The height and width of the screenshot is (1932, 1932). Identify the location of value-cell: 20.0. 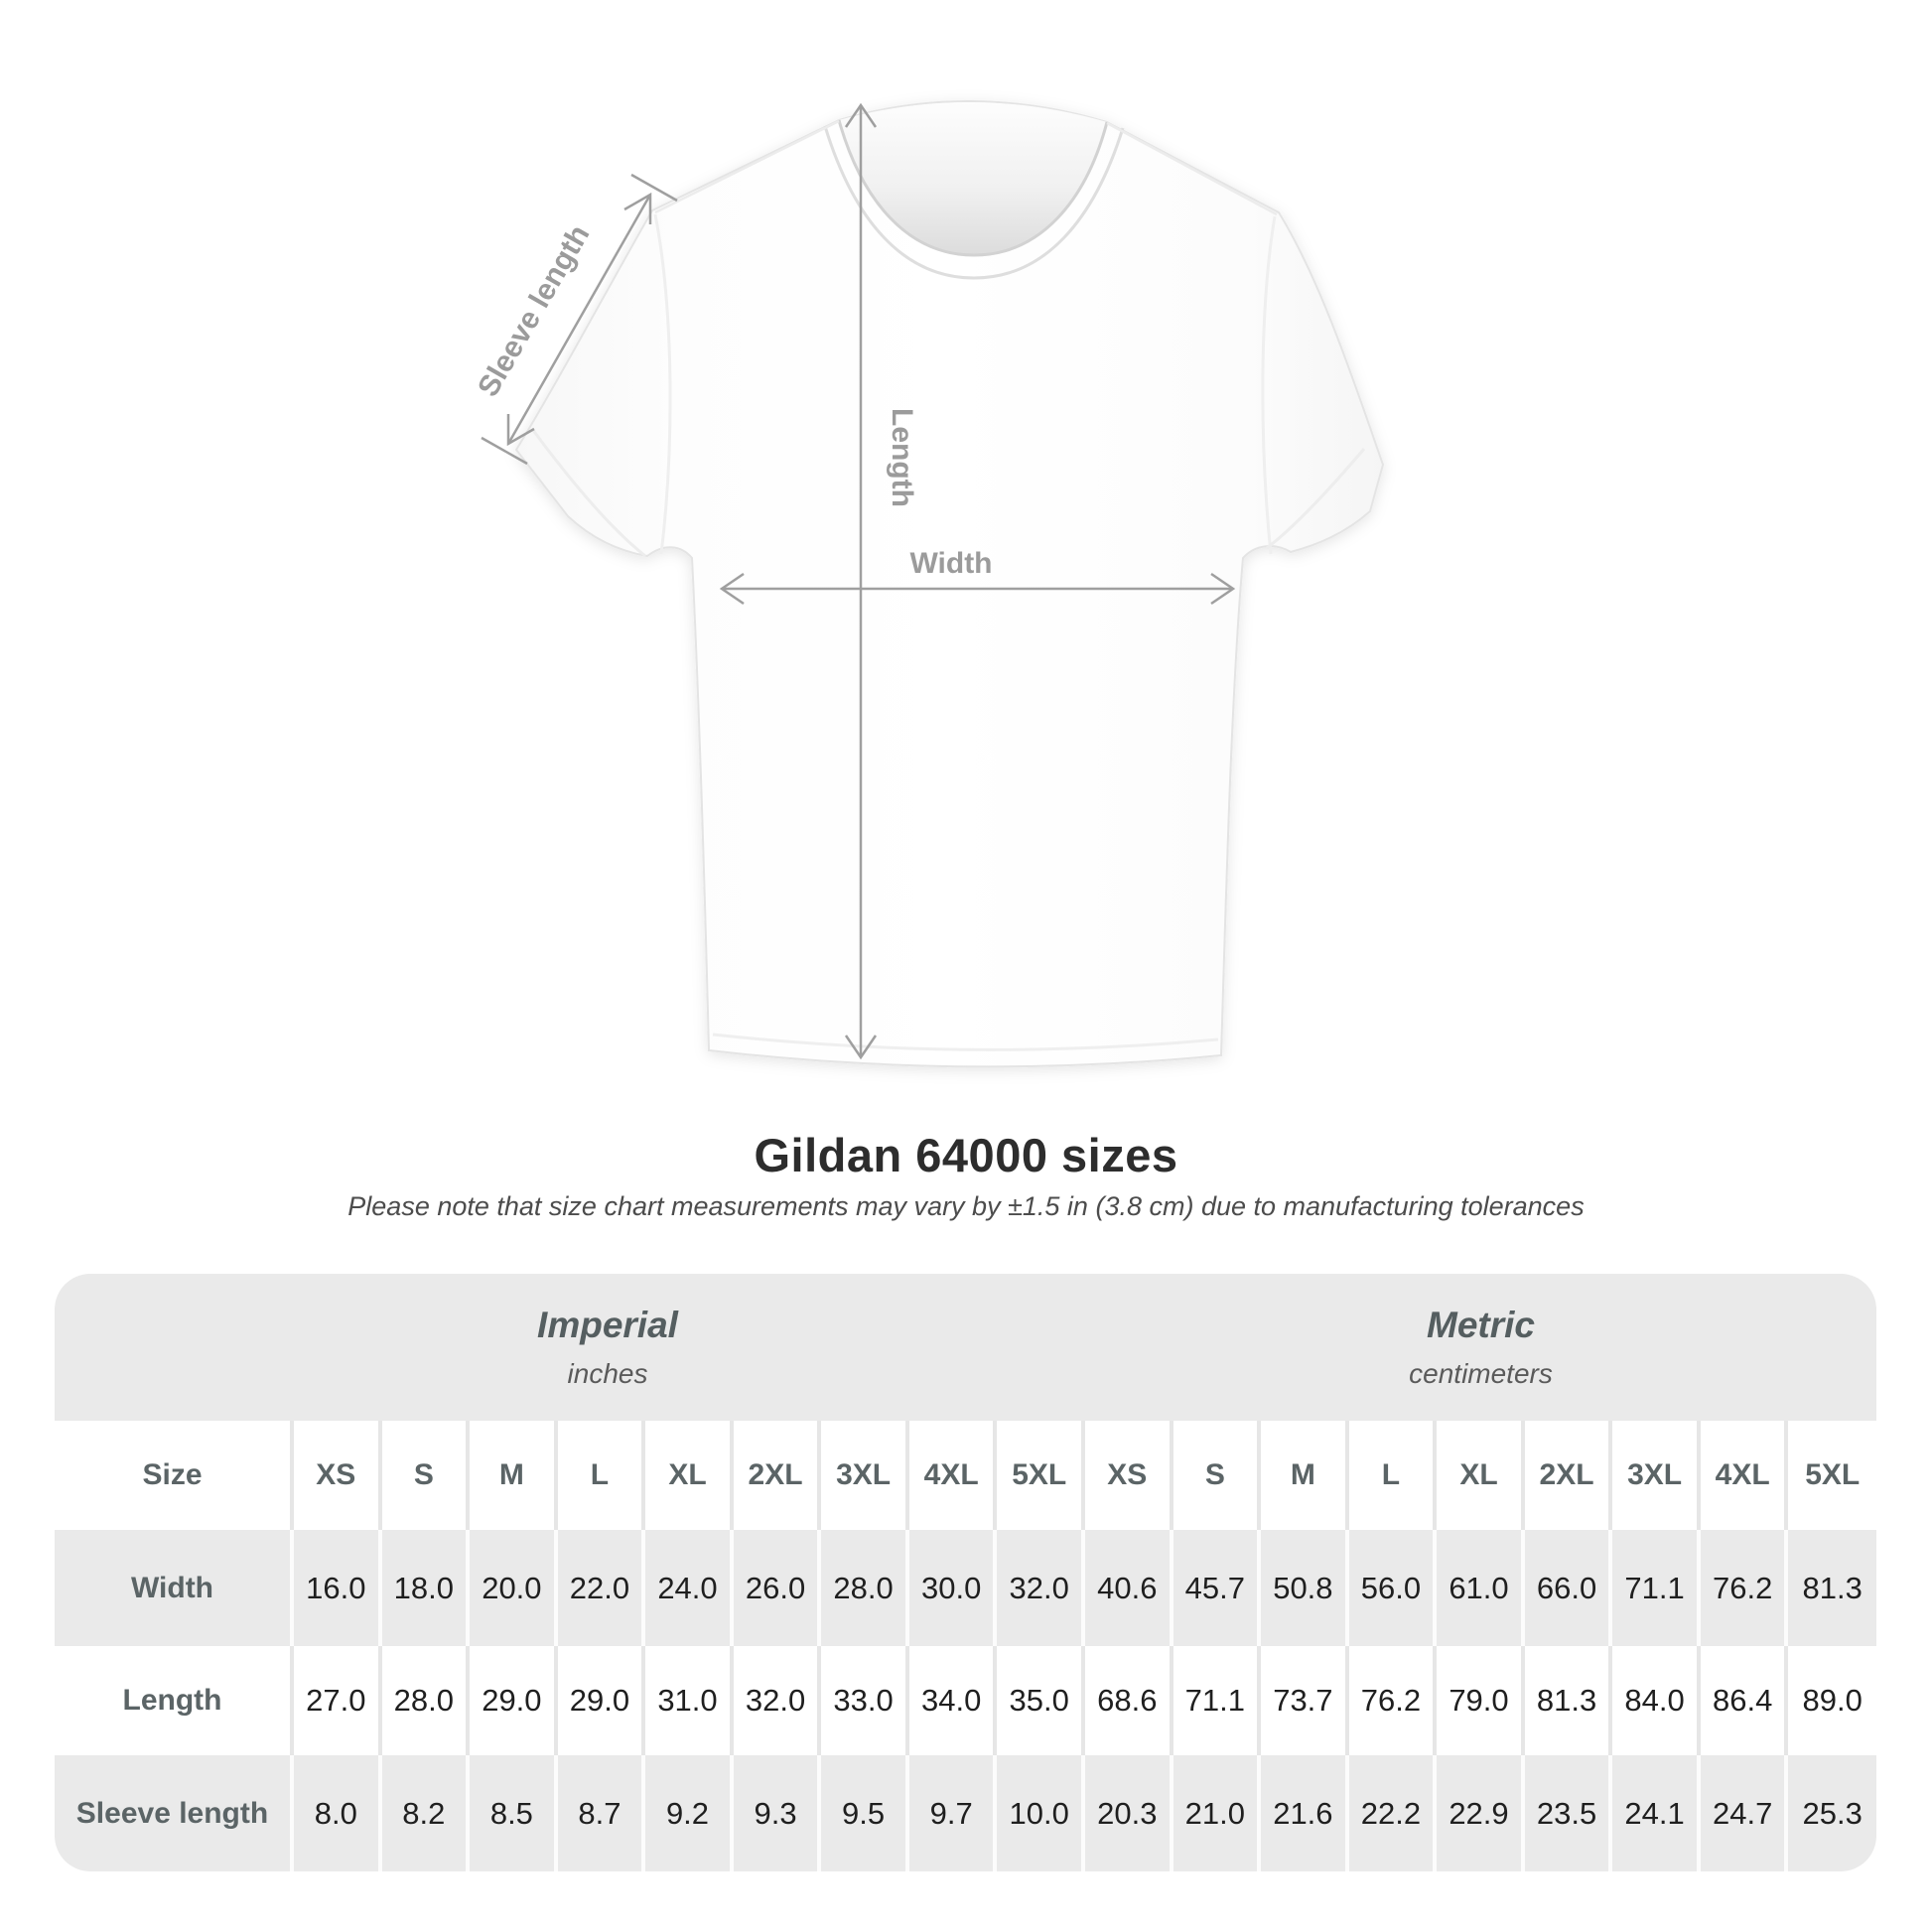
(514, 1588).